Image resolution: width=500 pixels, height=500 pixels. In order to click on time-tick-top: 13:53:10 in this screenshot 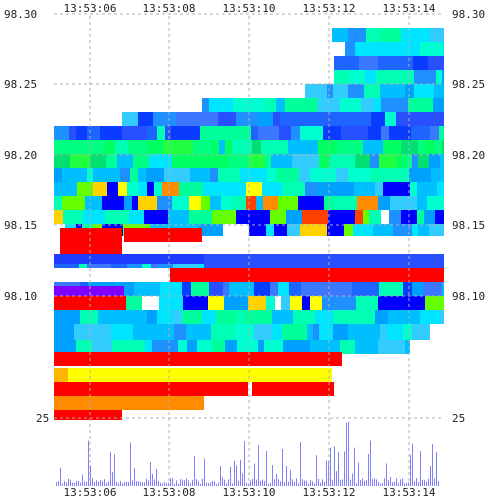, I will do `click(249, 8)`.